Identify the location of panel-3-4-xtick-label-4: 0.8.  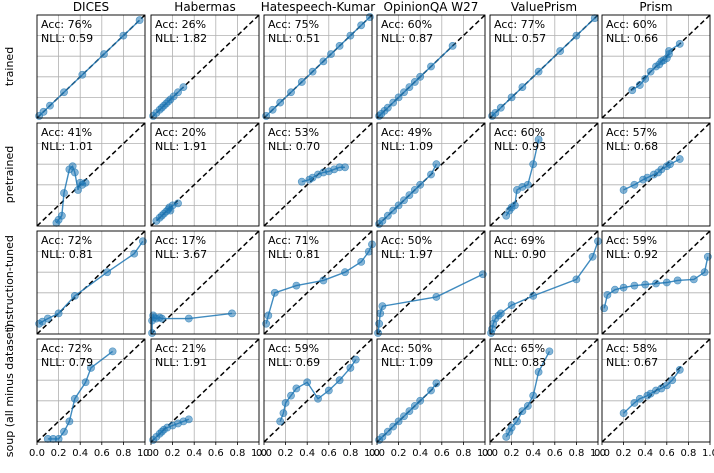
(576, 453).